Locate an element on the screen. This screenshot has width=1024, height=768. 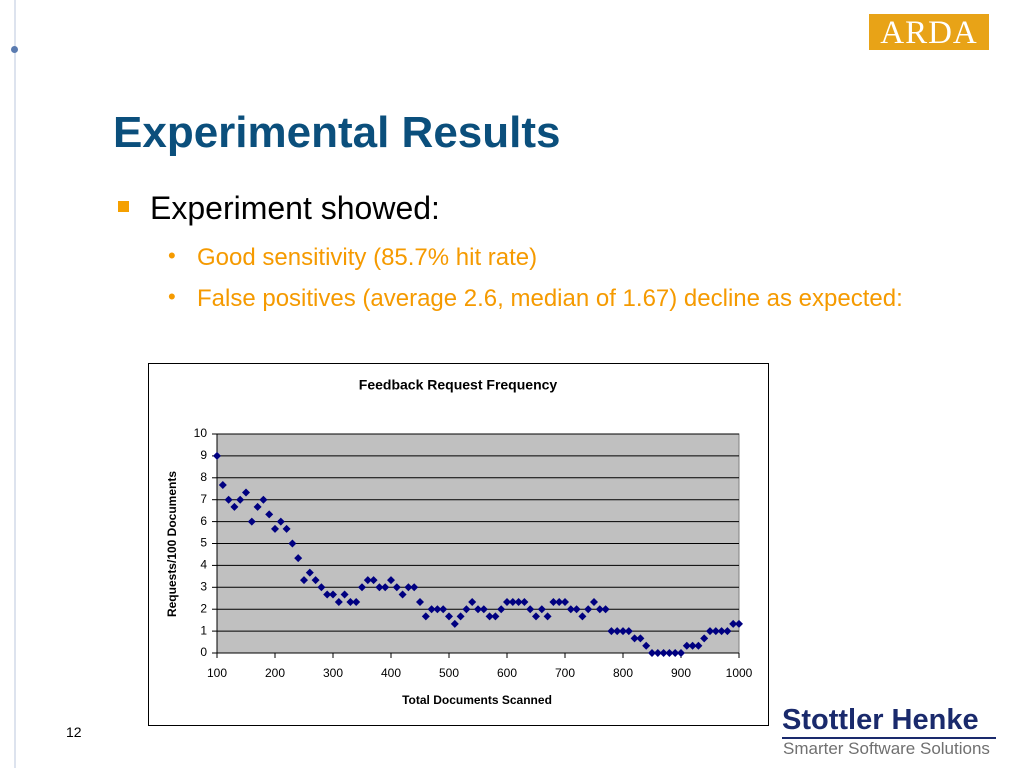
y-tick-label: 6 is located at coordinates (203, 521).